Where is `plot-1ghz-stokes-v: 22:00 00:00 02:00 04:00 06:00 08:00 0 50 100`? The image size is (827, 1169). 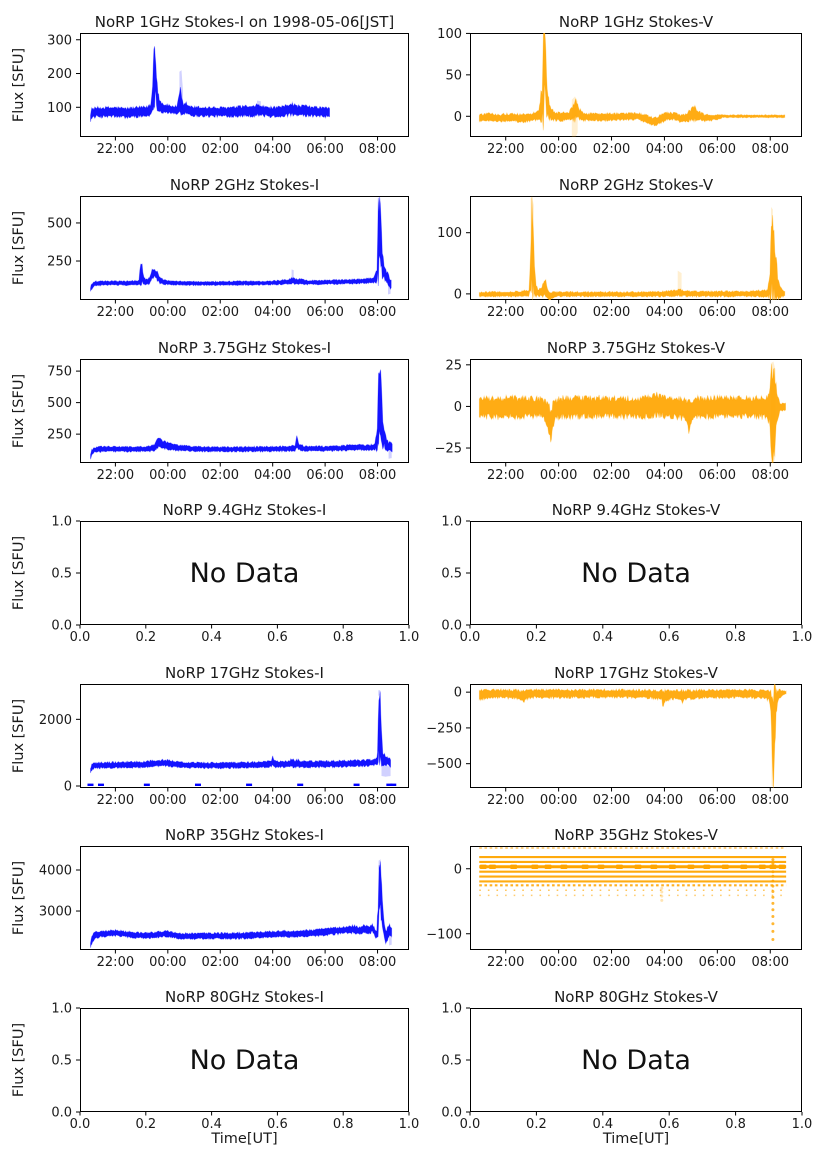
plot-1ghz-stokes-v: 22:00 00:00 02:00 04:00 06:00 08:00 0 50 100 is located at coordinates (619, 92).